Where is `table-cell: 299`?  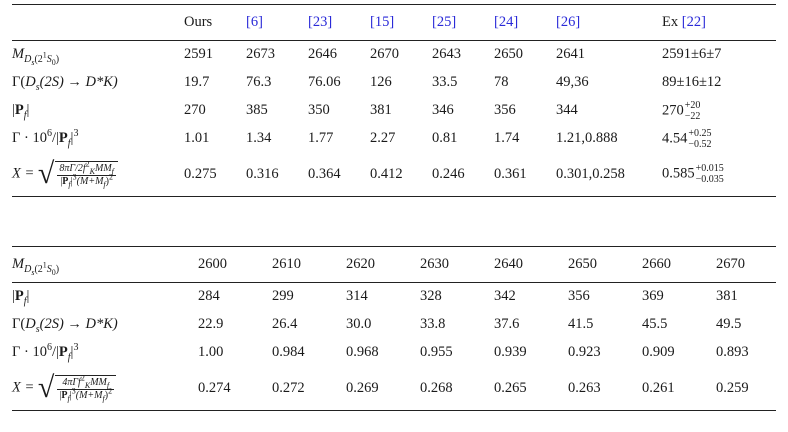 table-cell: 299 is located at coordinates (283, 296).